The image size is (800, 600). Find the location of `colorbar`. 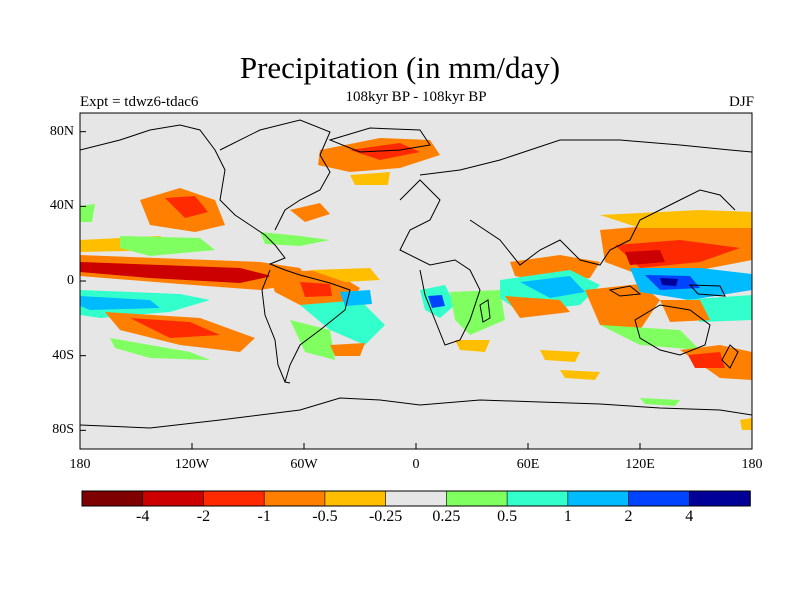

colorbar is located at coordinates (416, 498).